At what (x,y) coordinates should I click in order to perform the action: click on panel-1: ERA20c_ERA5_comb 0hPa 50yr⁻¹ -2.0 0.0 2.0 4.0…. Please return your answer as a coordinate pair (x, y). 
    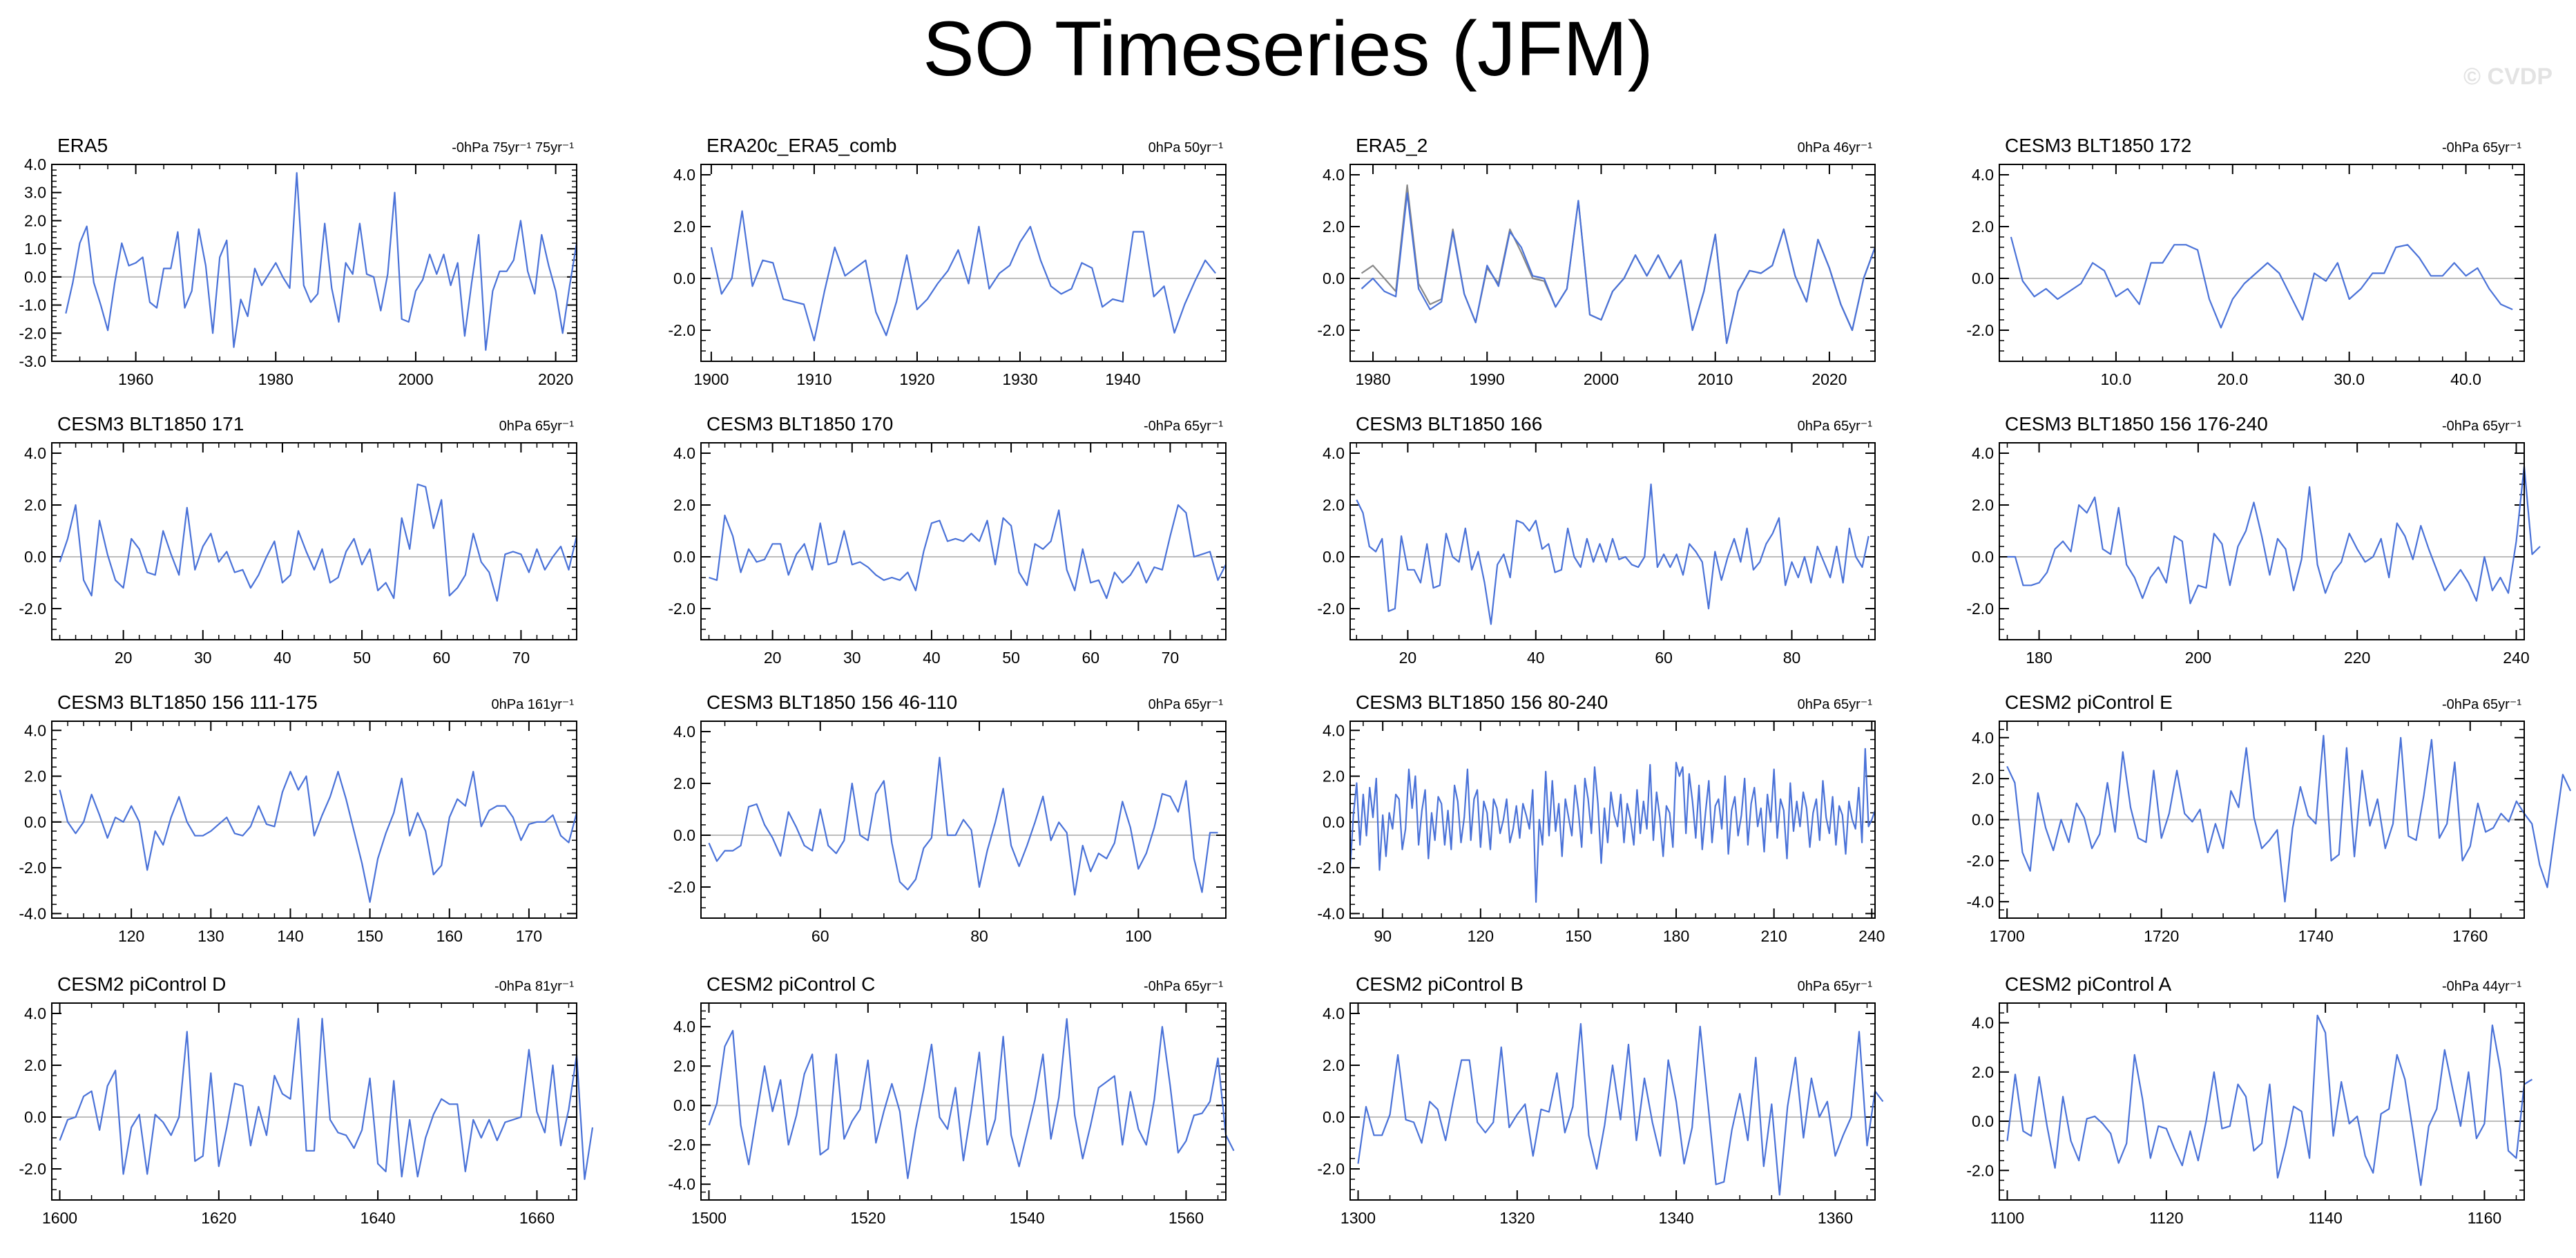
    Looking at the image, I should click on (947, 261).